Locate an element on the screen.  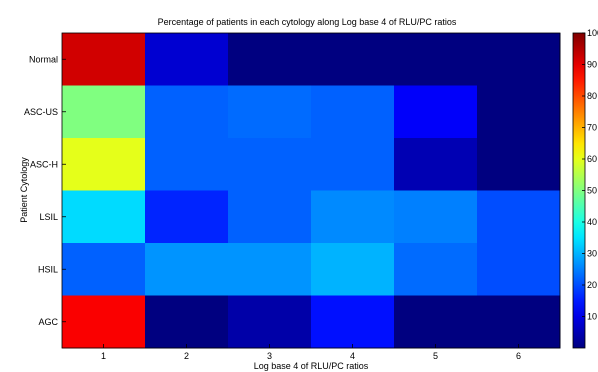
y-tick-label: HSIL is located at coordinates (48, 269).